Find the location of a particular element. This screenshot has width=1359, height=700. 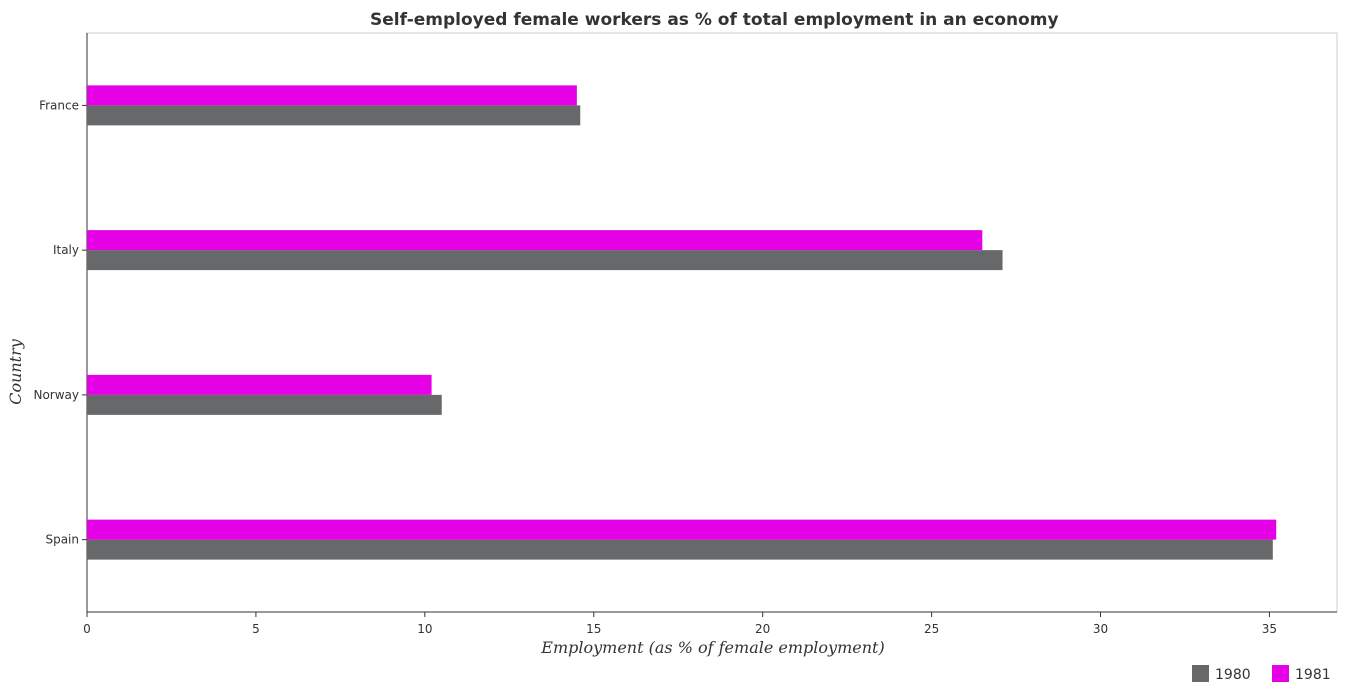

y-tick-label: Norway is located at coordinates (56, 395).